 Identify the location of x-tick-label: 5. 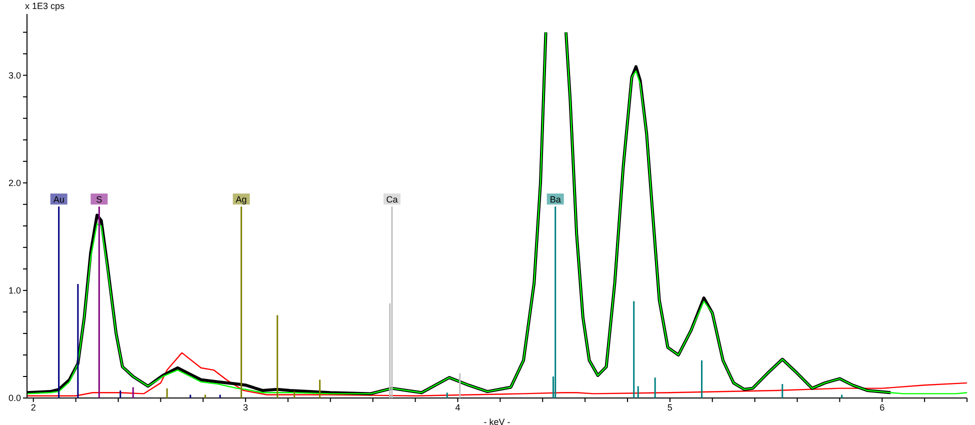
(669, 407).